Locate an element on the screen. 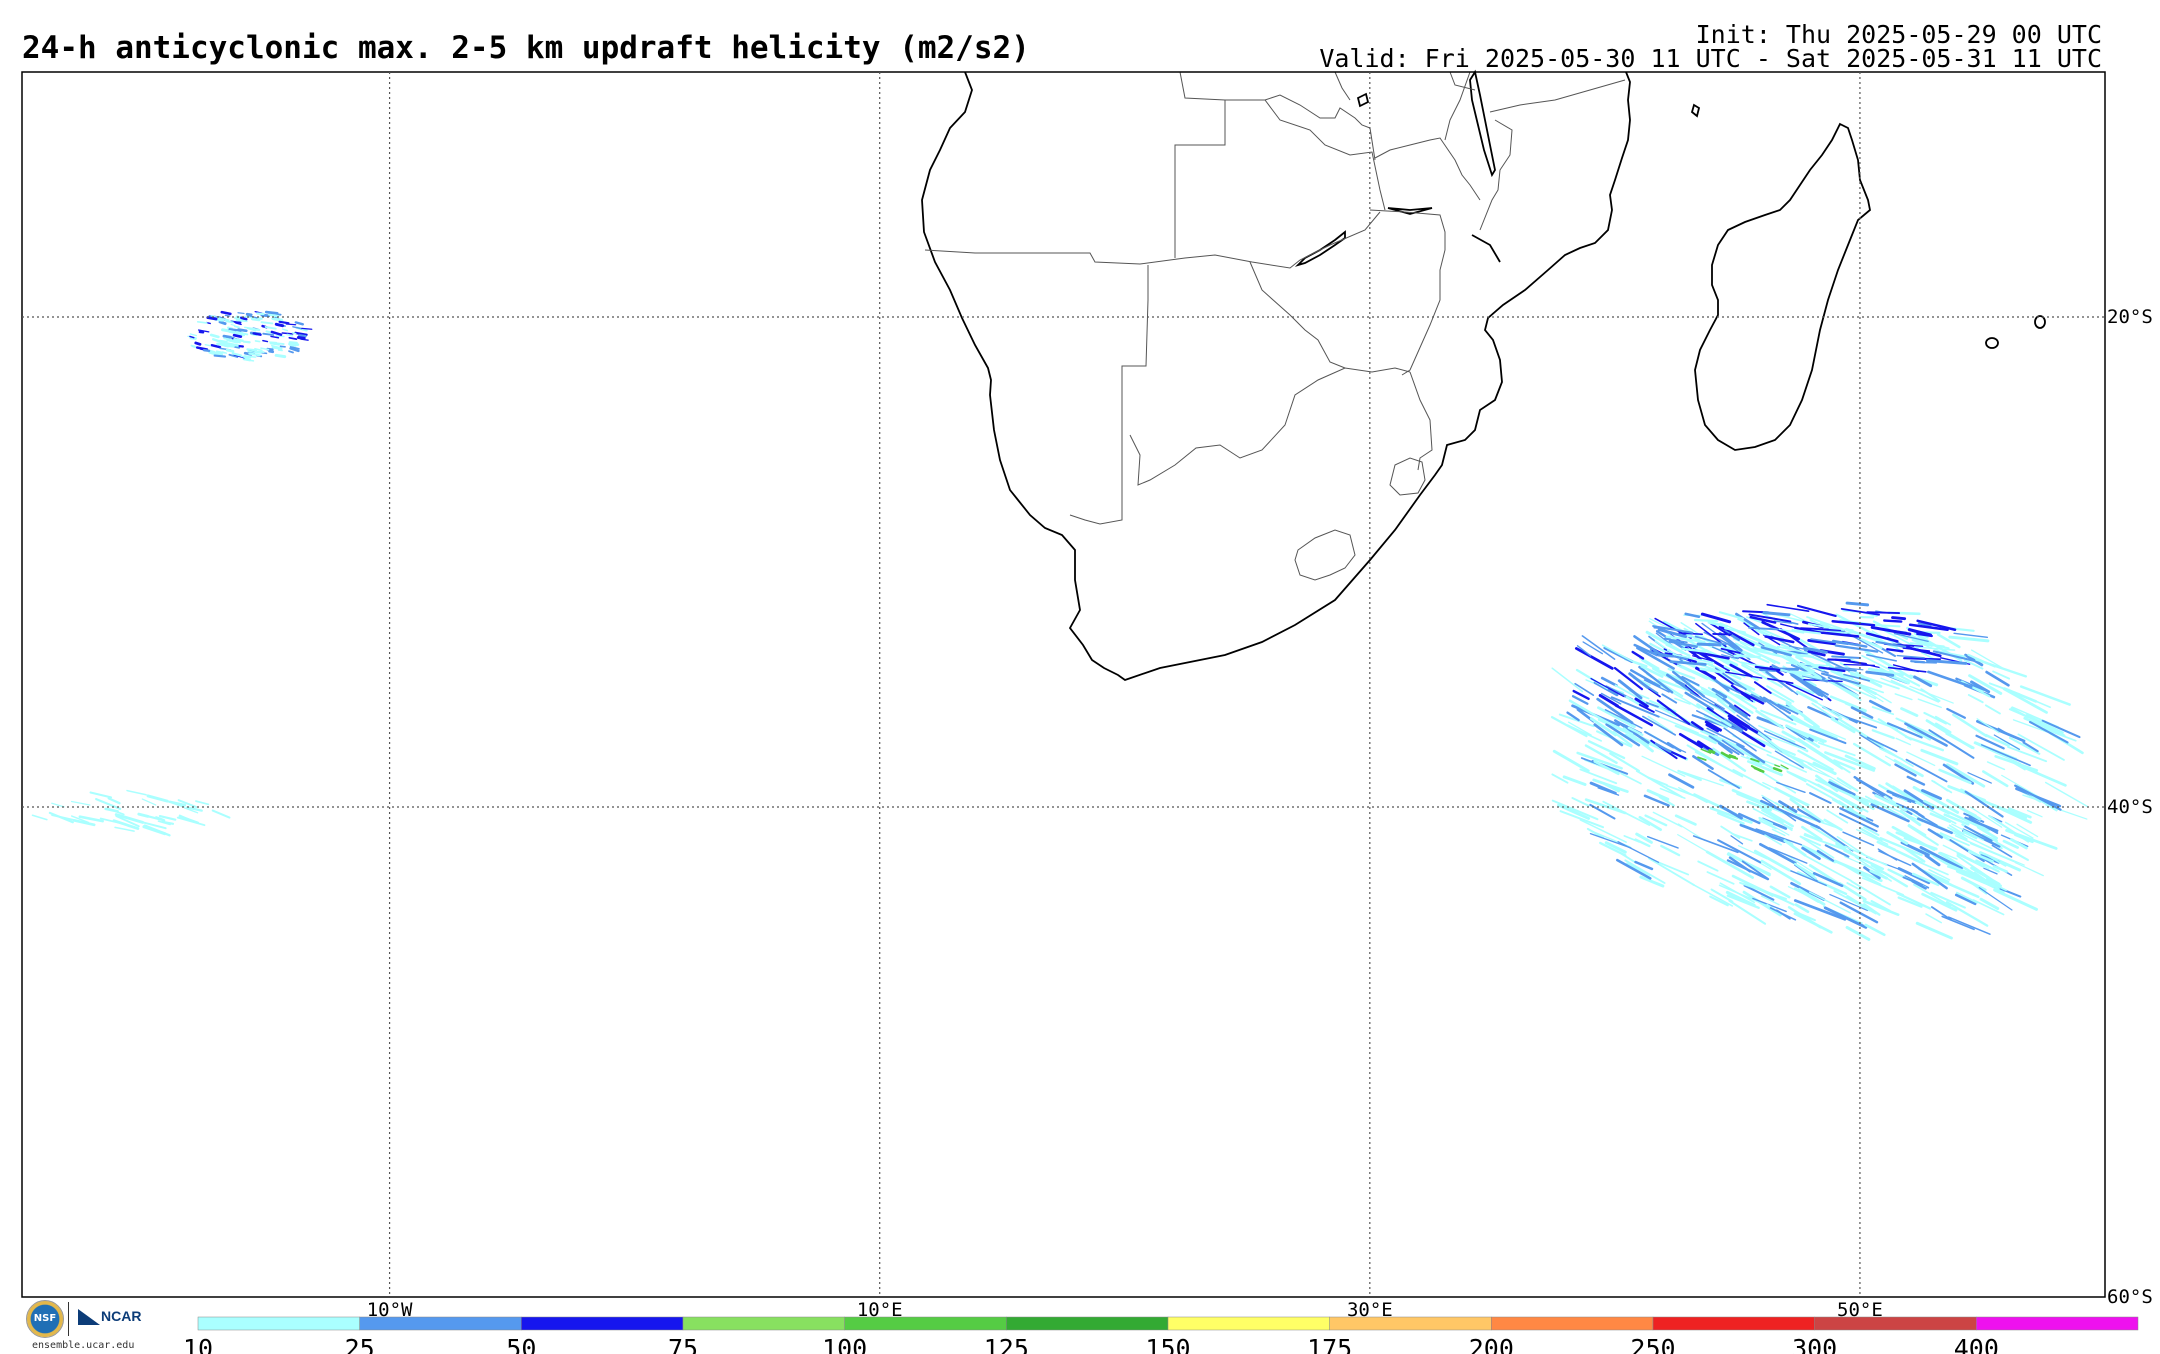 This screenshot has height=1354, width=2160. colorbar-label: 75 is located at coordinates (683, 1344).